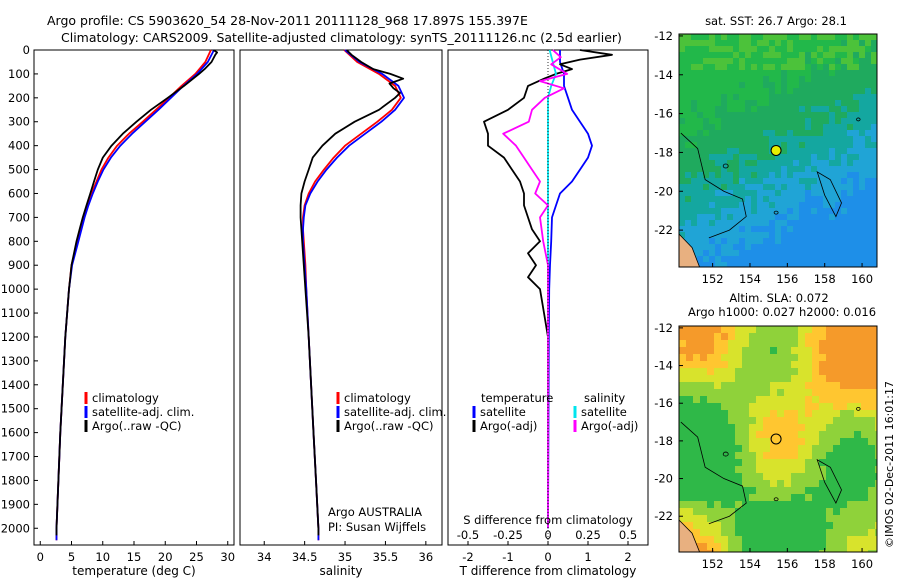 The height and width of the screenshot is (580, 900). What do you see at coordinates (862, 279) in the screenshot?
I see `lon-tick-label: 160` at bounding box center [862, 279].